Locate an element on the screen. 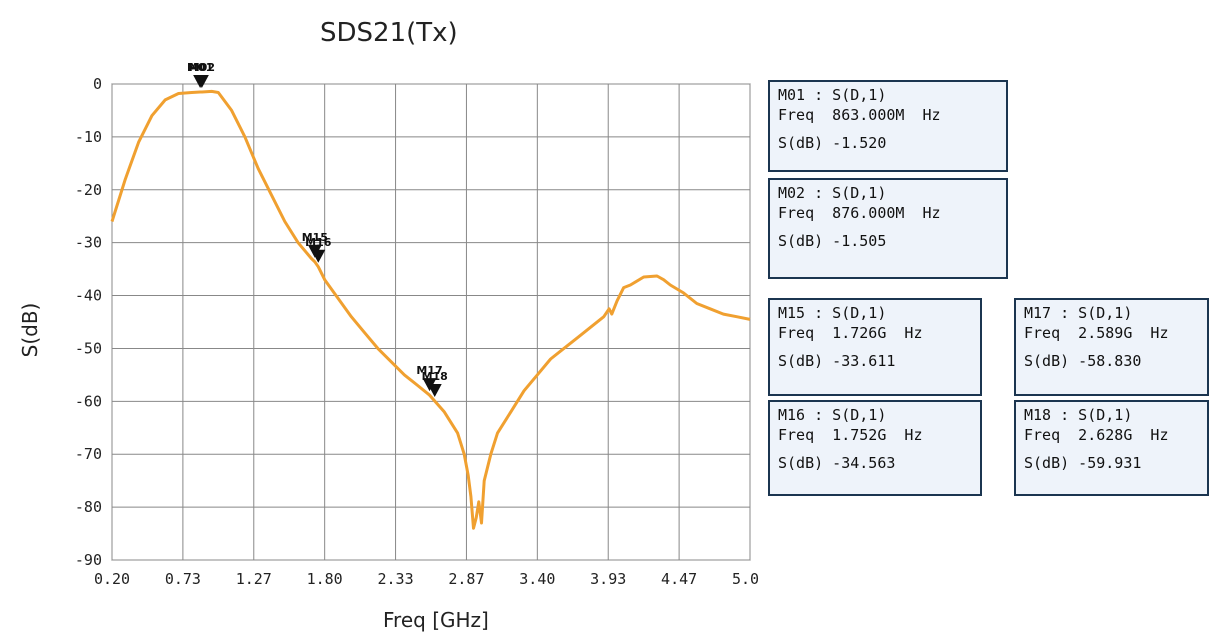 The image size is (1209, 640). x-tick-label: 0.73 is located at coordinates (183, 579).